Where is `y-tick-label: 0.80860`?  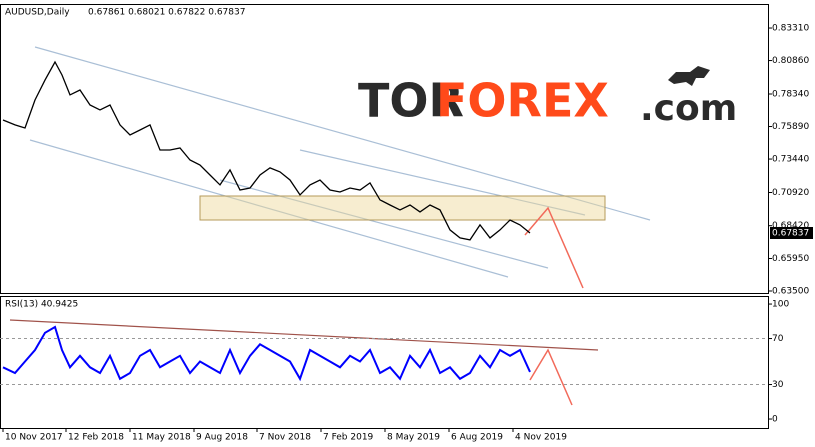
y-tick-label: 0.80860 is located at coordinates (790, 61).